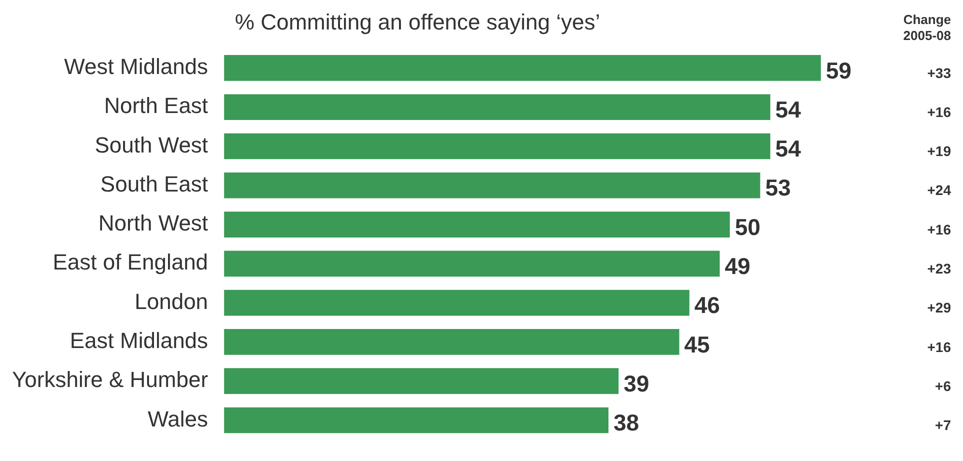 Image resolution: width=963 pixels, height=461 pixels. Describe the element at coordinates (939, 308) in the screenshot. I see `text: +29` at that location.